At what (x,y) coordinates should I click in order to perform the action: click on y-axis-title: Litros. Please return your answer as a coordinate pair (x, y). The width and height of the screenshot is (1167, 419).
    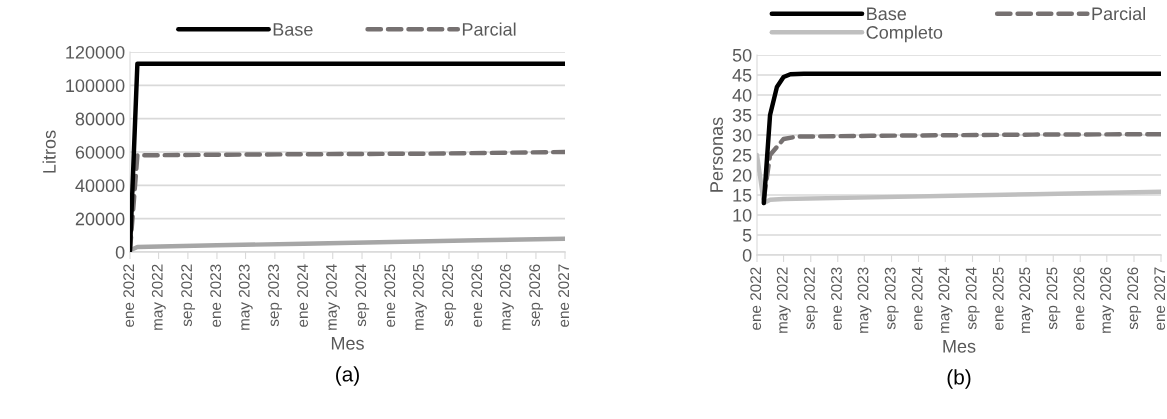
    Looking at the image, I should click on (49, 151).